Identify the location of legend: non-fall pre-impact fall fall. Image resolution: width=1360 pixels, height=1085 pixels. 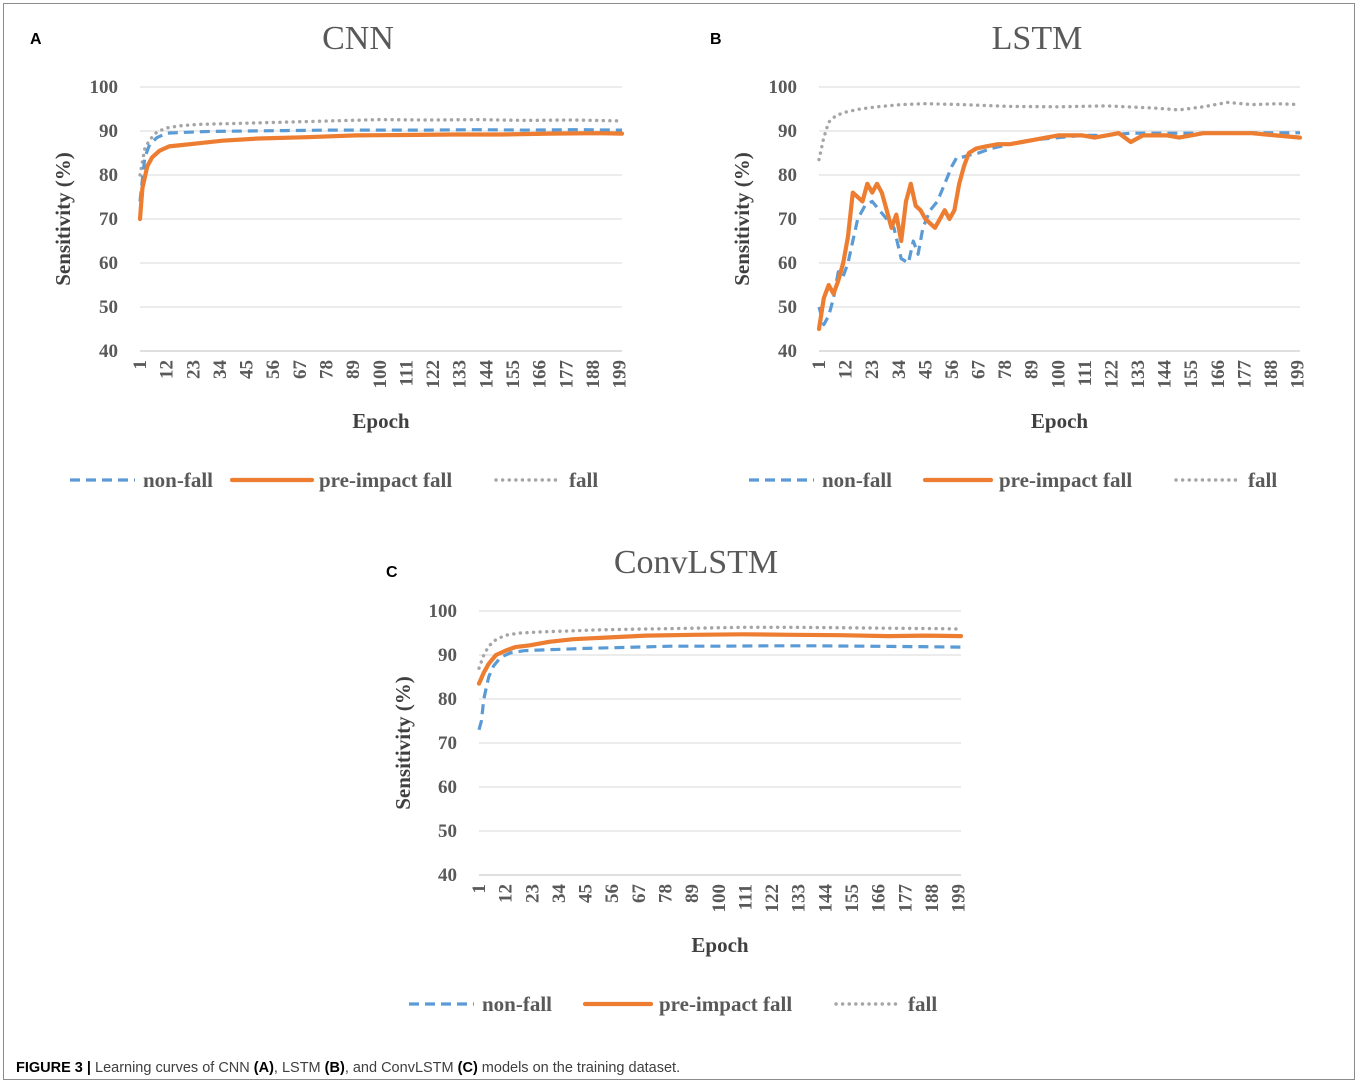
(1013, 480).